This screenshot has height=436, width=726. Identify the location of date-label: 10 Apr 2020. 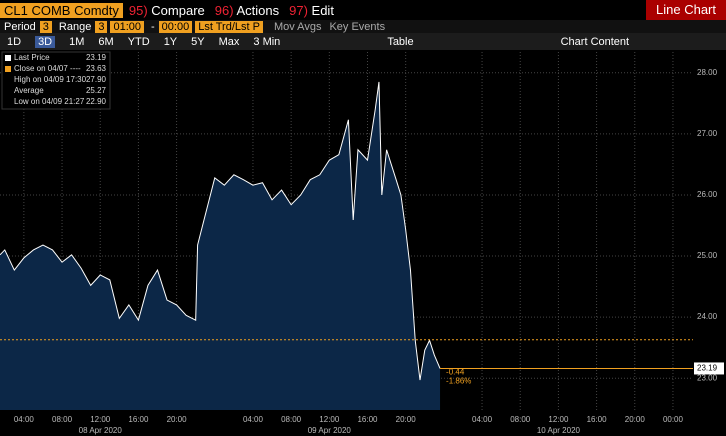
(559, 430).